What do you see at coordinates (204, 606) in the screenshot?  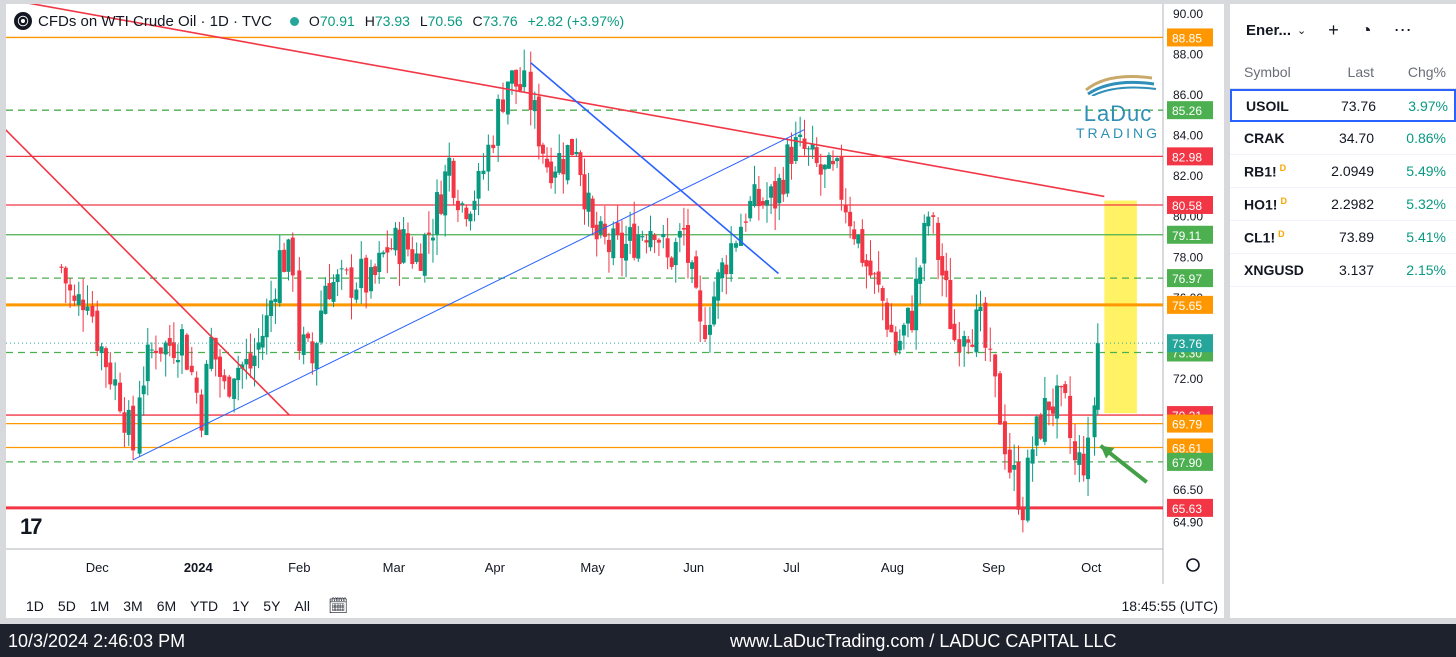 I see `timeframe-ytd: YTD` at bounding box center [204, 606].